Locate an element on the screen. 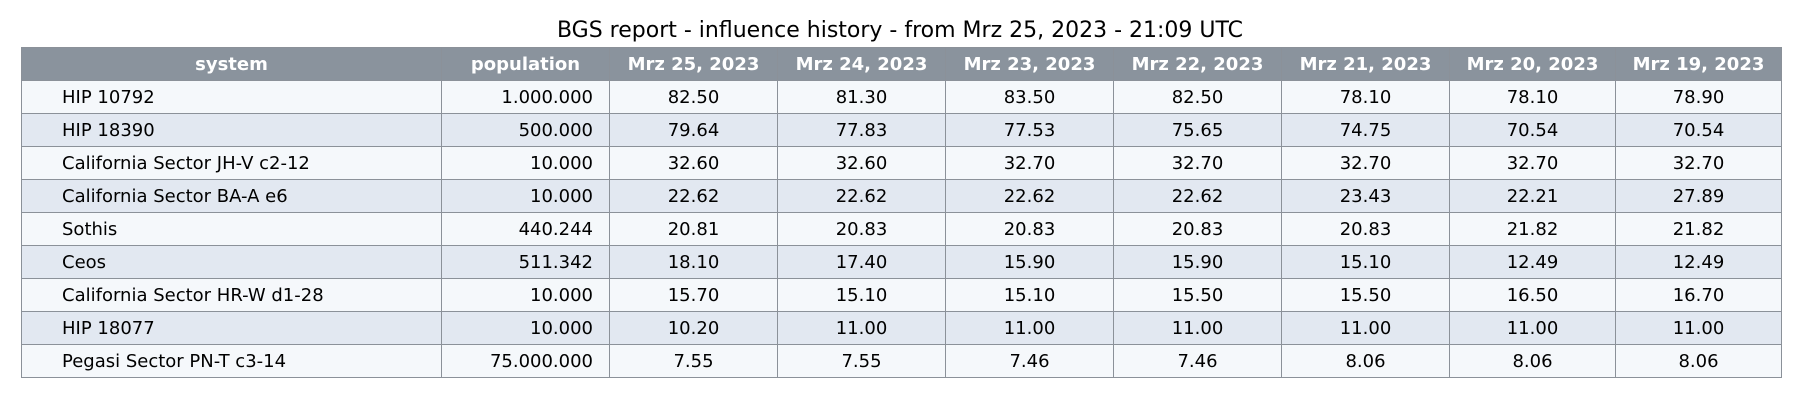 The image size is (1800, 400). influence-value-cell: 17.40 is located at coordinates (861, 262).